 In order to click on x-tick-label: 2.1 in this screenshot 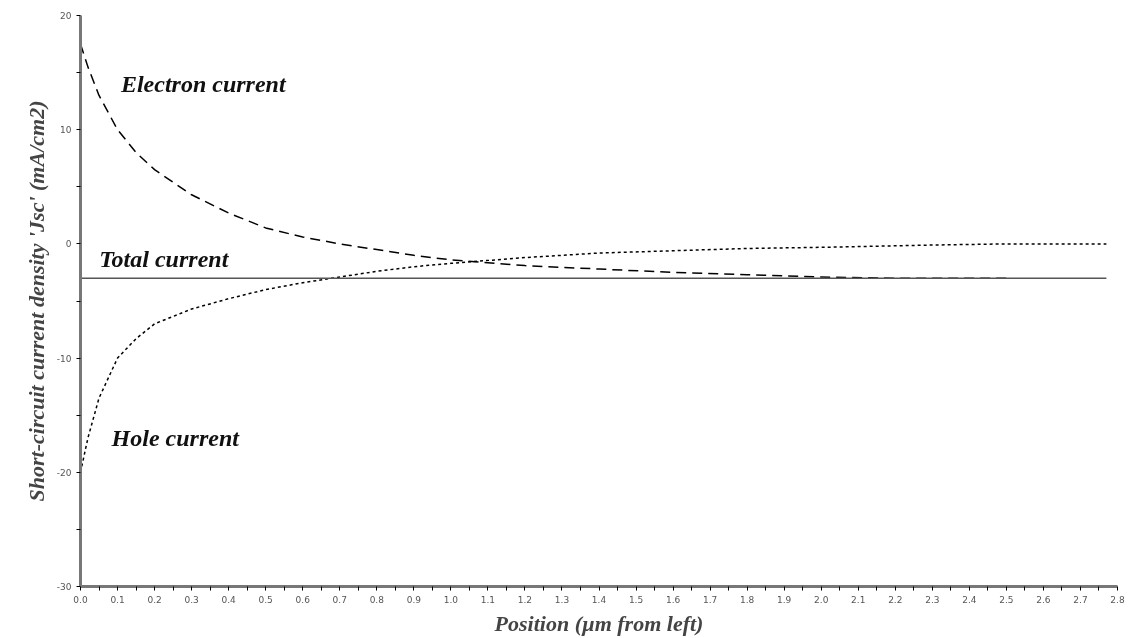, I will do `click(858, 599)`.